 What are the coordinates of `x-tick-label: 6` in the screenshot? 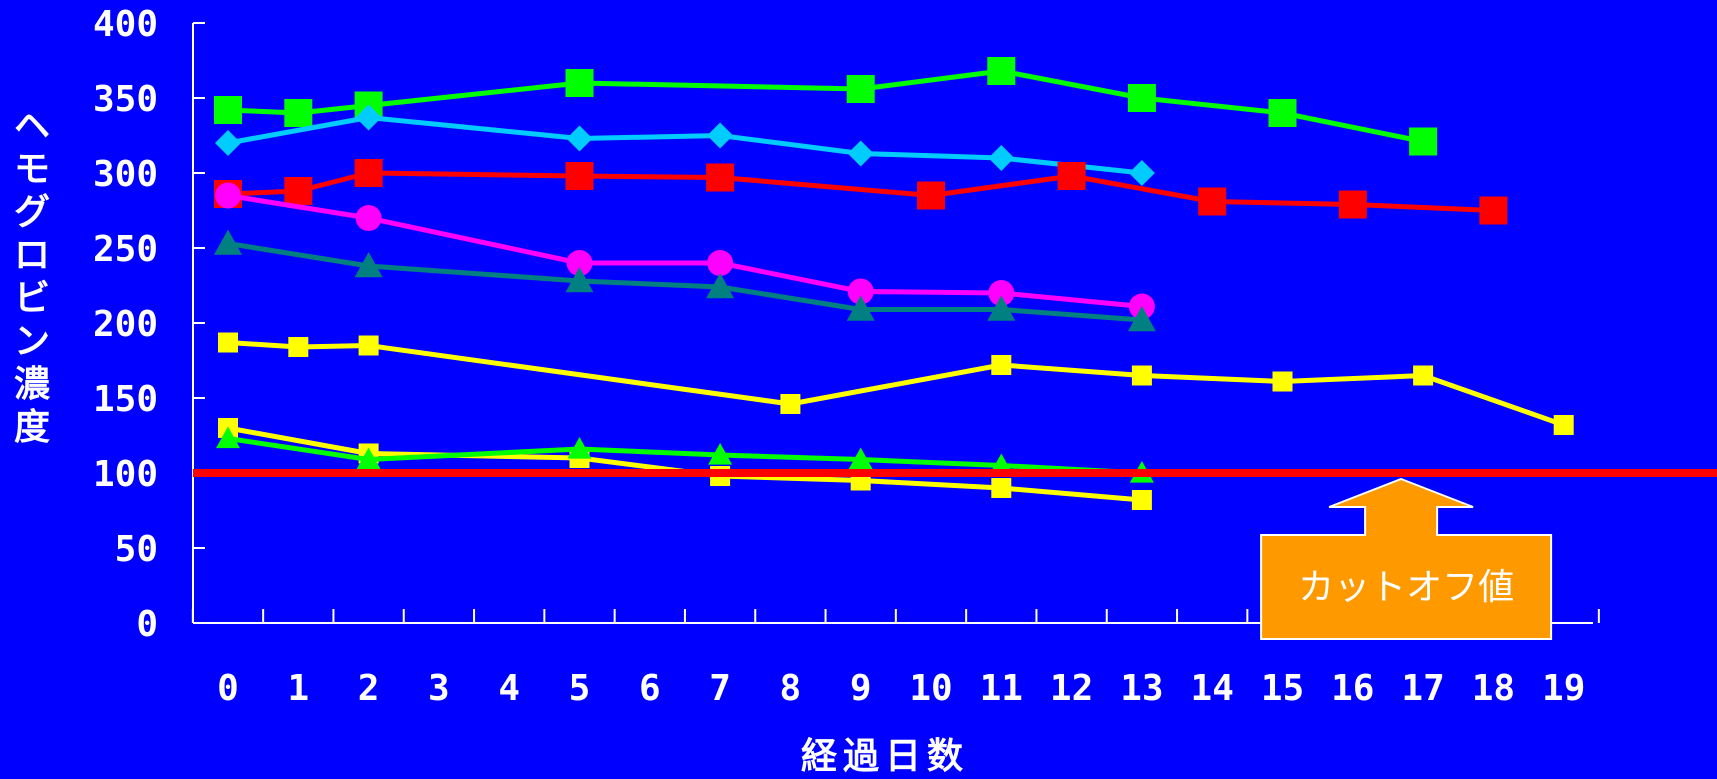 It's located at (650, 688).